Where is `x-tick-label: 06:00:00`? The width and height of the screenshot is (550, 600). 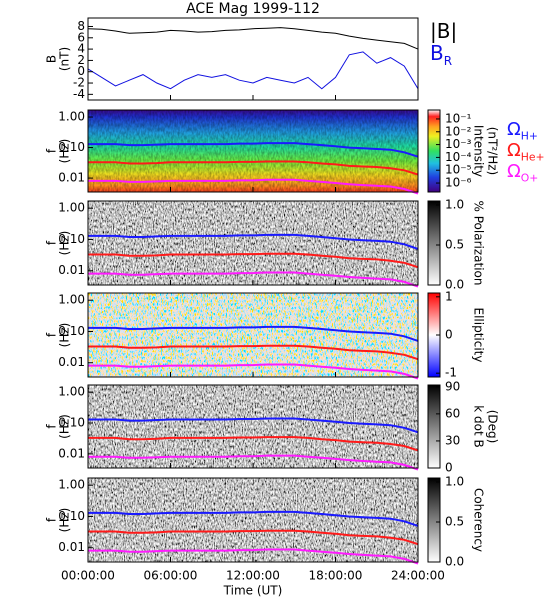 x-tick-label: 06:00:00 is located at coordinates (171, 576).